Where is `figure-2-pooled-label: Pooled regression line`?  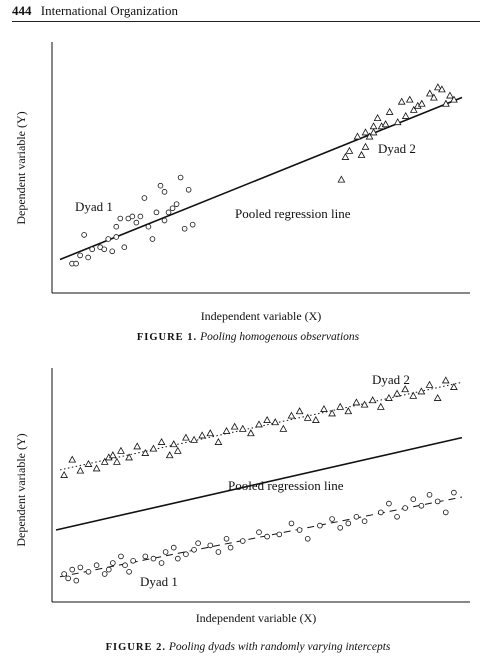 figure-2-pooled-label: Pooled regression line is located at coordinates (286, 485).